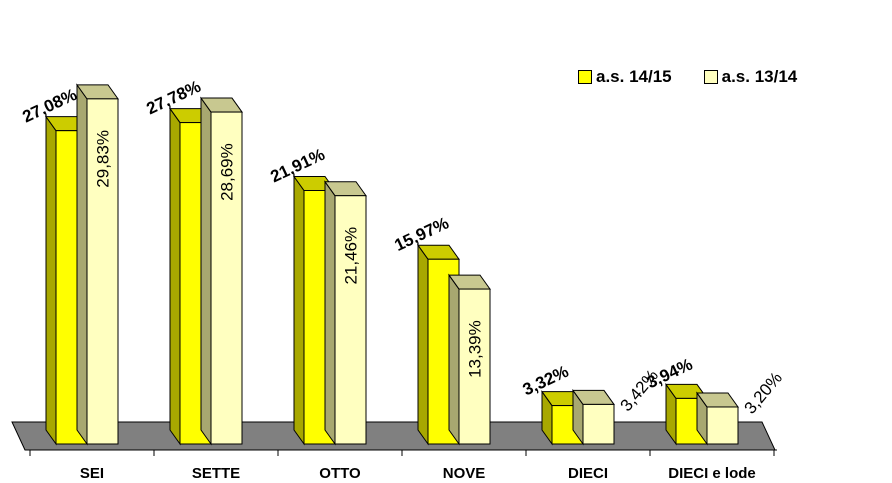 The height and width of the screenshot is (483, 892). I want to click on data-label-s2-1: 29,83%, so click(103, 159).